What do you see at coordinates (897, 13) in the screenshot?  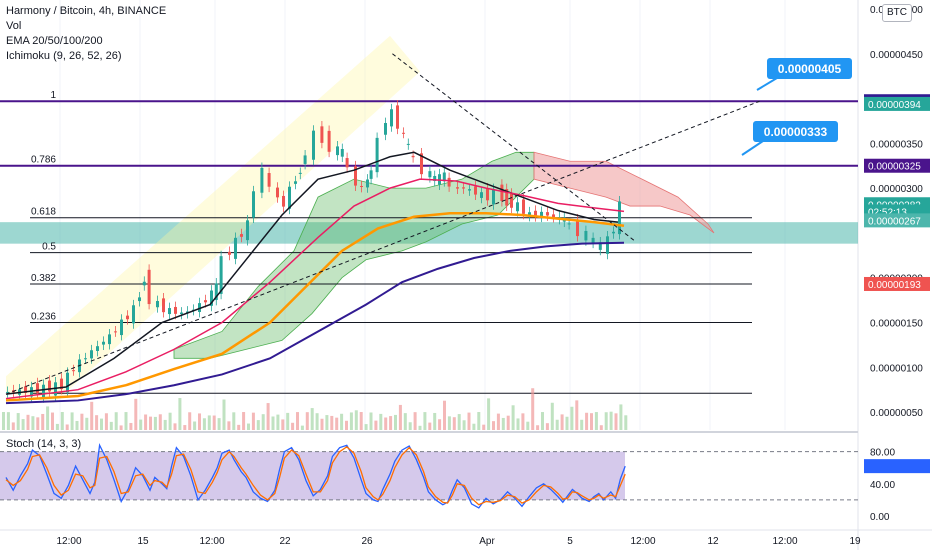 I see `currency-button: BTC` at bounding box center [897, 13].